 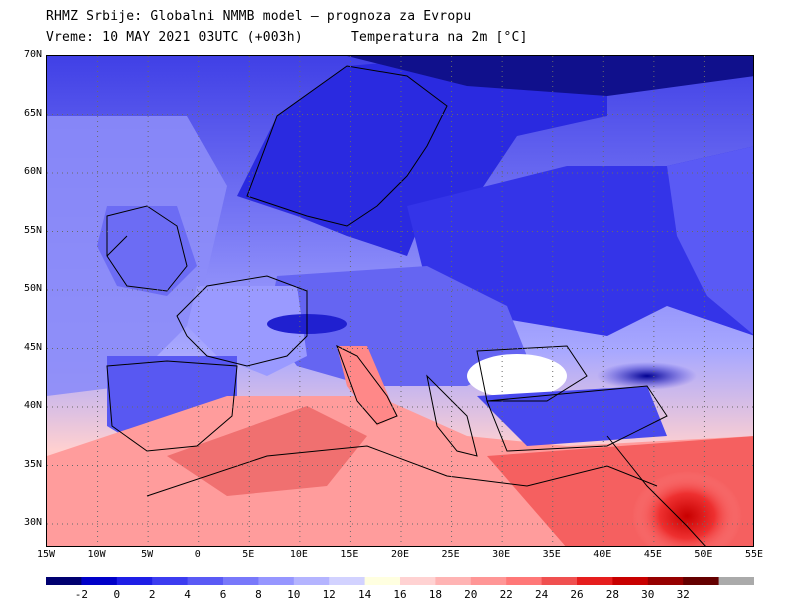 I want to click on france-field, so click(x=247, y=331).